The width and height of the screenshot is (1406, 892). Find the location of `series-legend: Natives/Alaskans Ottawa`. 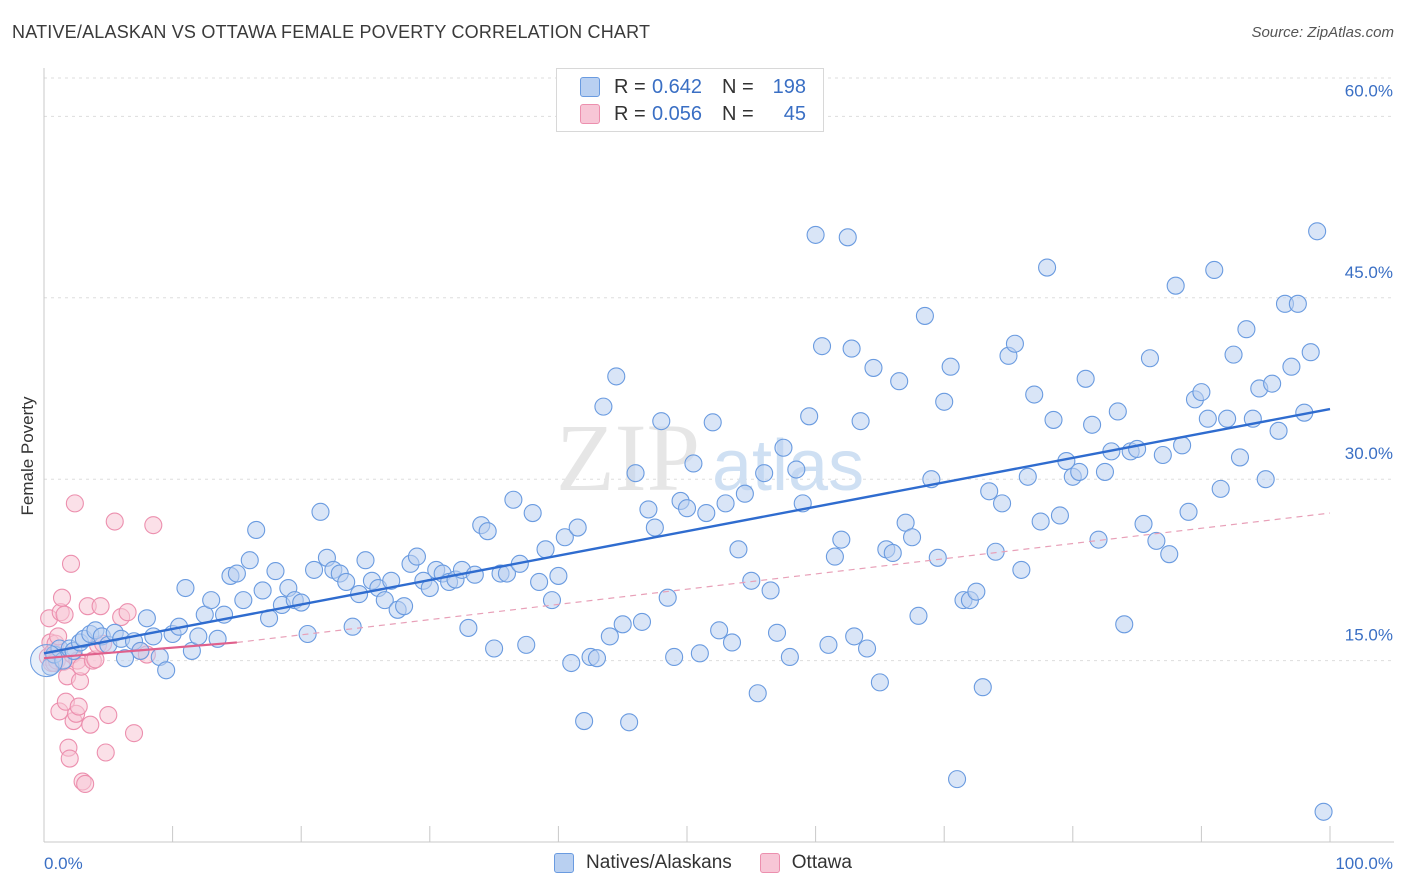

series-legend: Natives/Alaskans Ottawa is located at coordinates (703, 863).